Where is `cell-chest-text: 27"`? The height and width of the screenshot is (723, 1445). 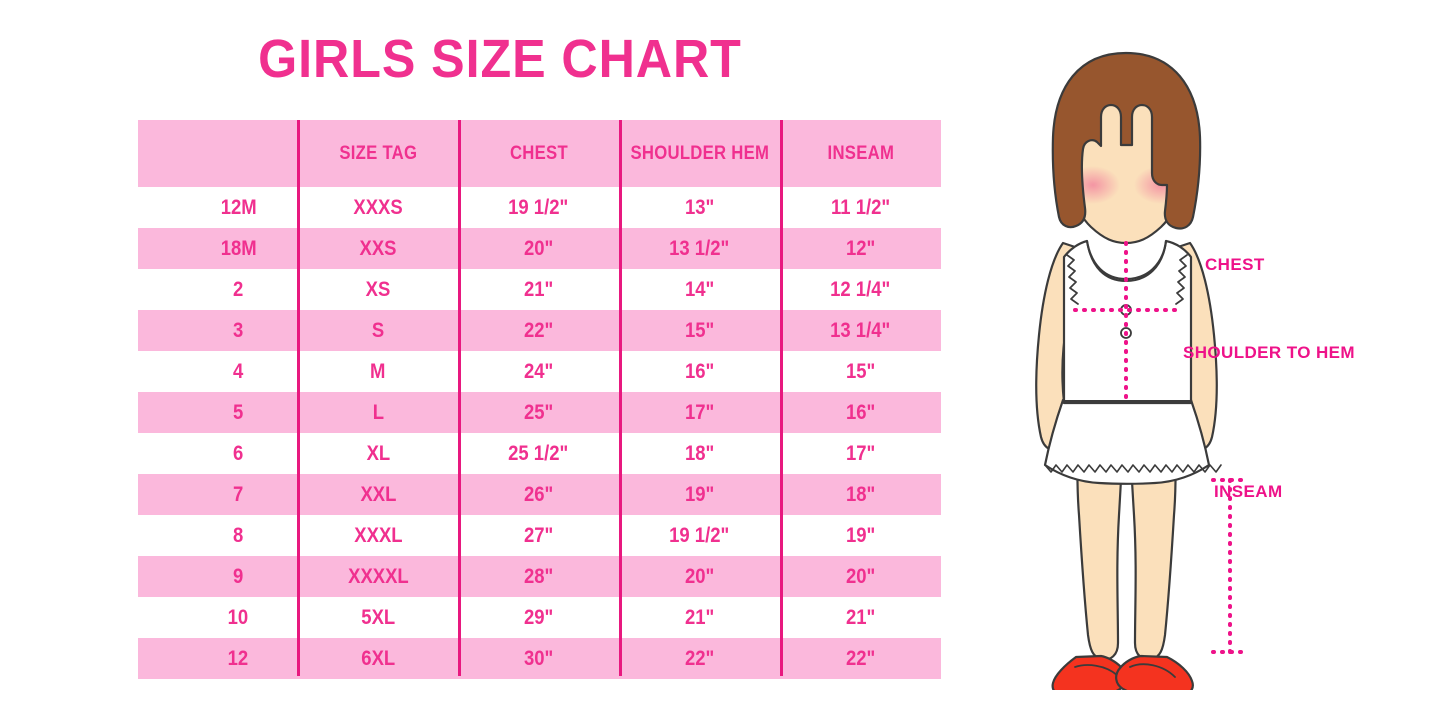
cell-chest-text: 27" is located at coordinates (538, 535).